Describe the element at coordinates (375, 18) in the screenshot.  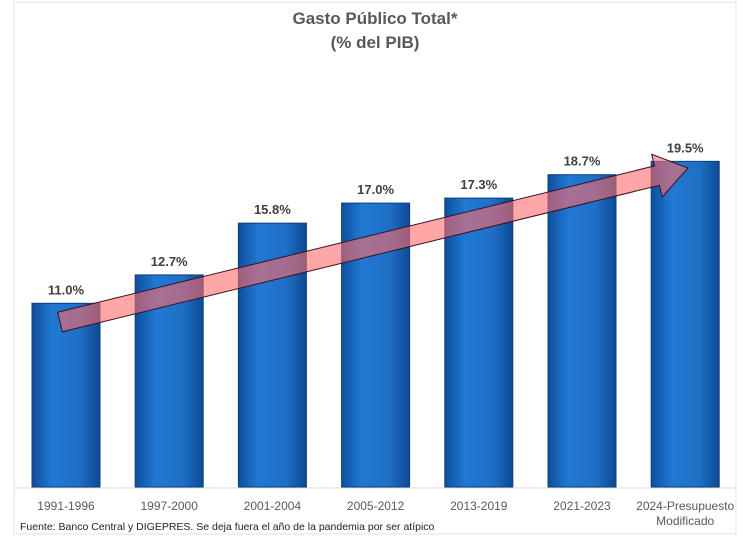
I see `chart-title: Gasto Público Total*` at that location.